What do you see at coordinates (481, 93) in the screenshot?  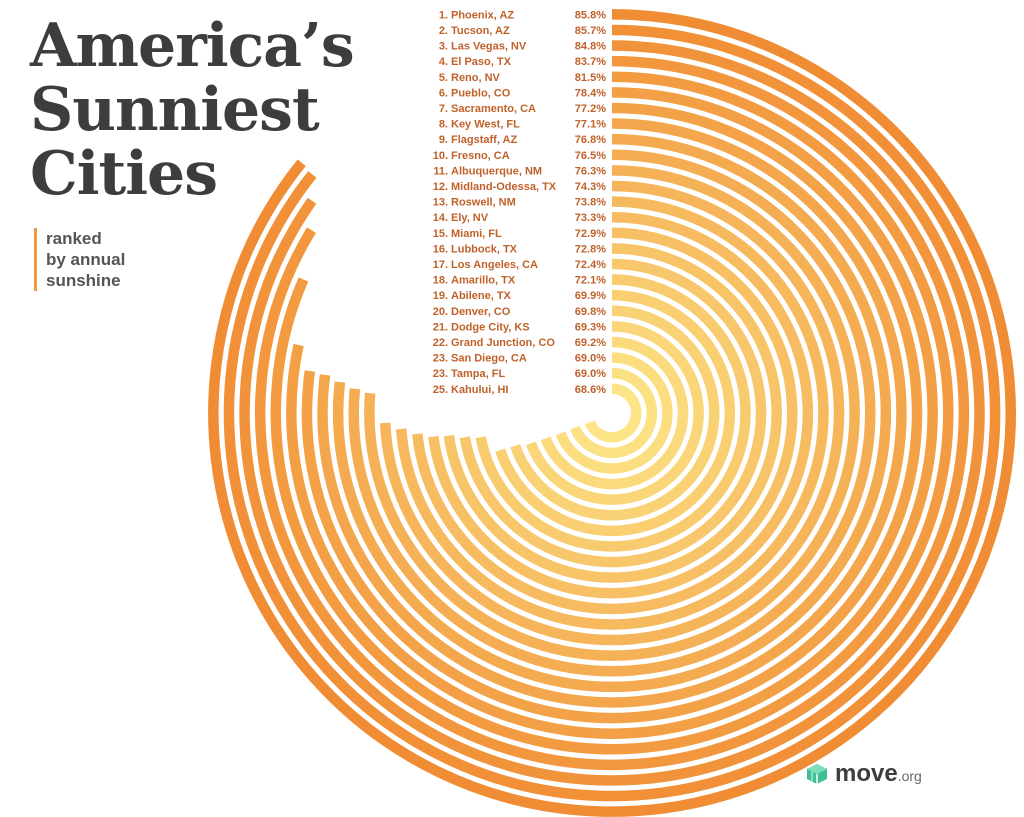 I see `city-label: Pueblo, CO` at bounding box center [481, 93].